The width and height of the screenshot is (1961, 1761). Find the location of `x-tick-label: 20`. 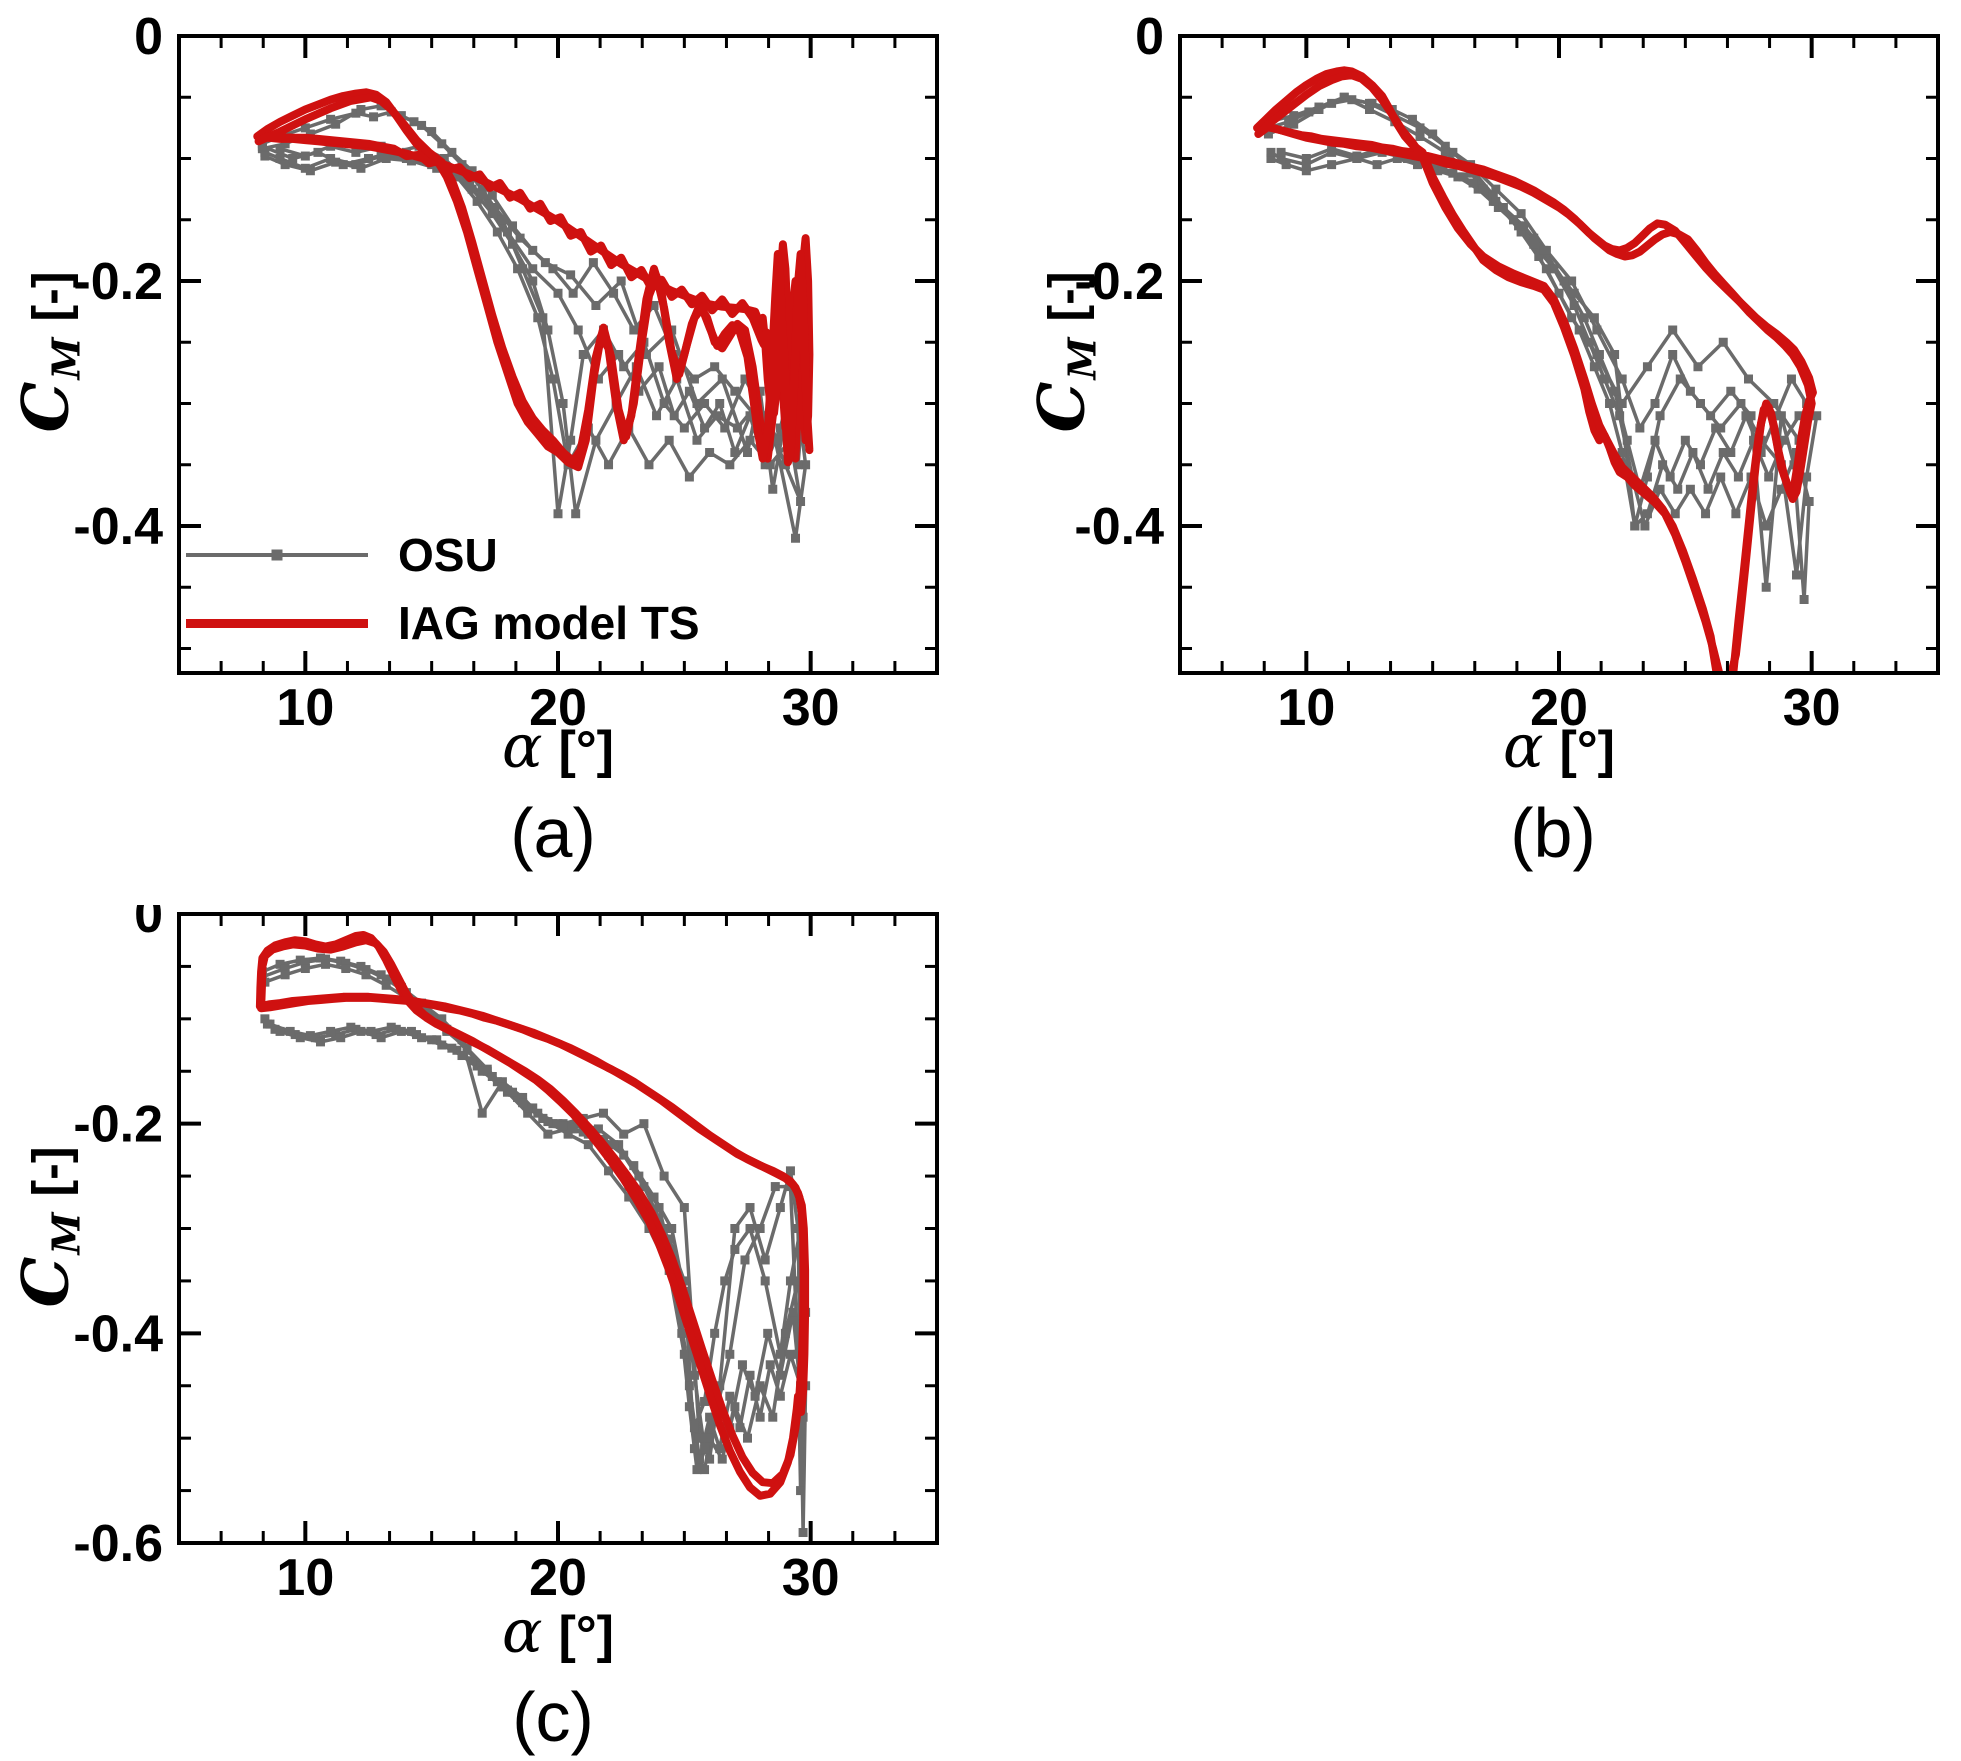

x-tick-label: 20 is located at coordinates (558, 1578).